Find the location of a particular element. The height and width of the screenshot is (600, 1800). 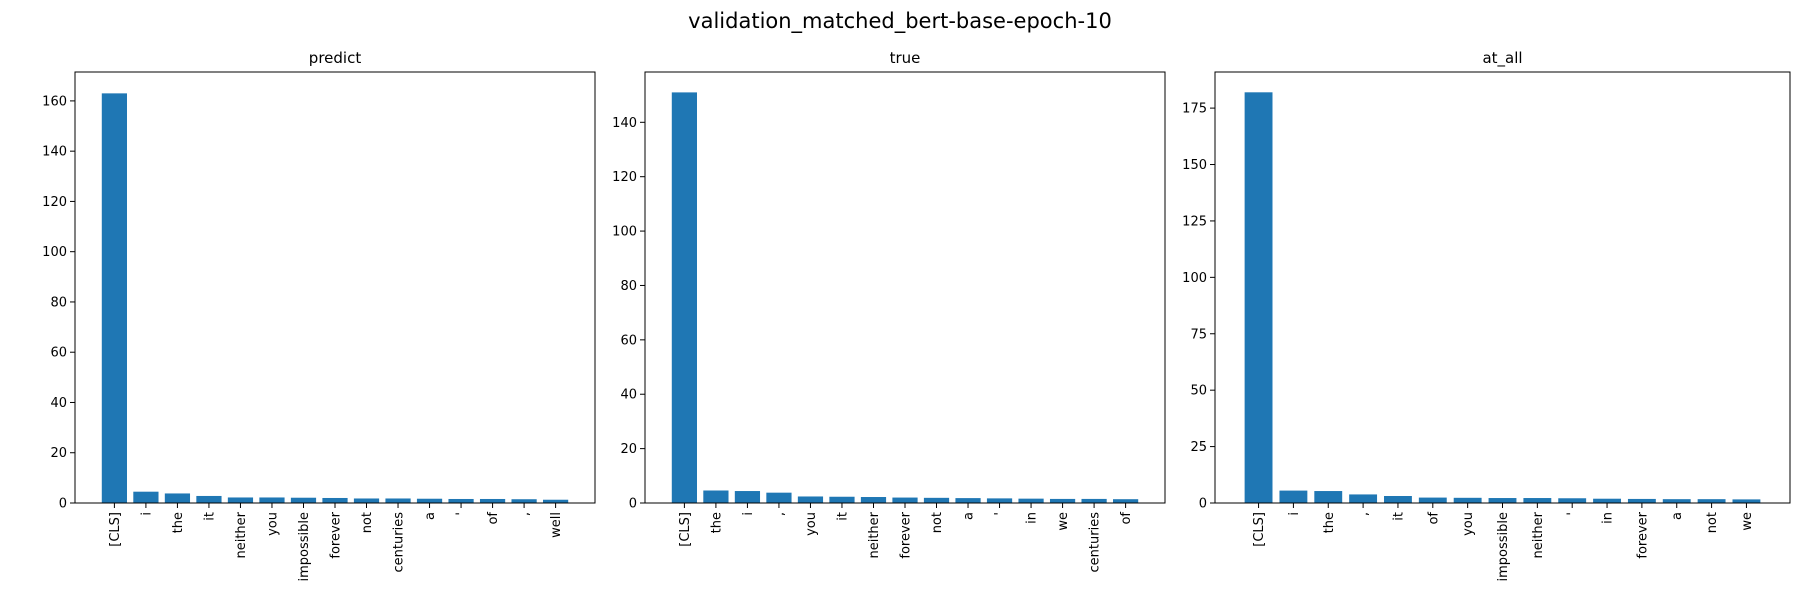

chart-title: at_all is located at coordinates (1502, 58).